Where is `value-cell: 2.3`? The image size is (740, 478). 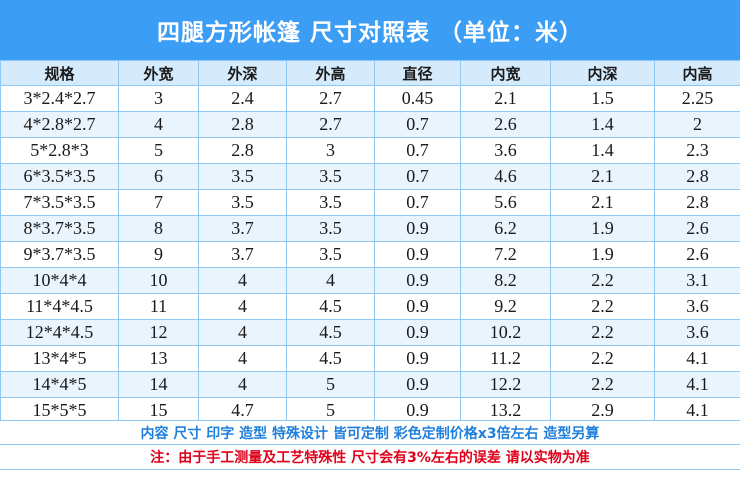
value-cell: 2.3 is located at coordinates (697, 150).